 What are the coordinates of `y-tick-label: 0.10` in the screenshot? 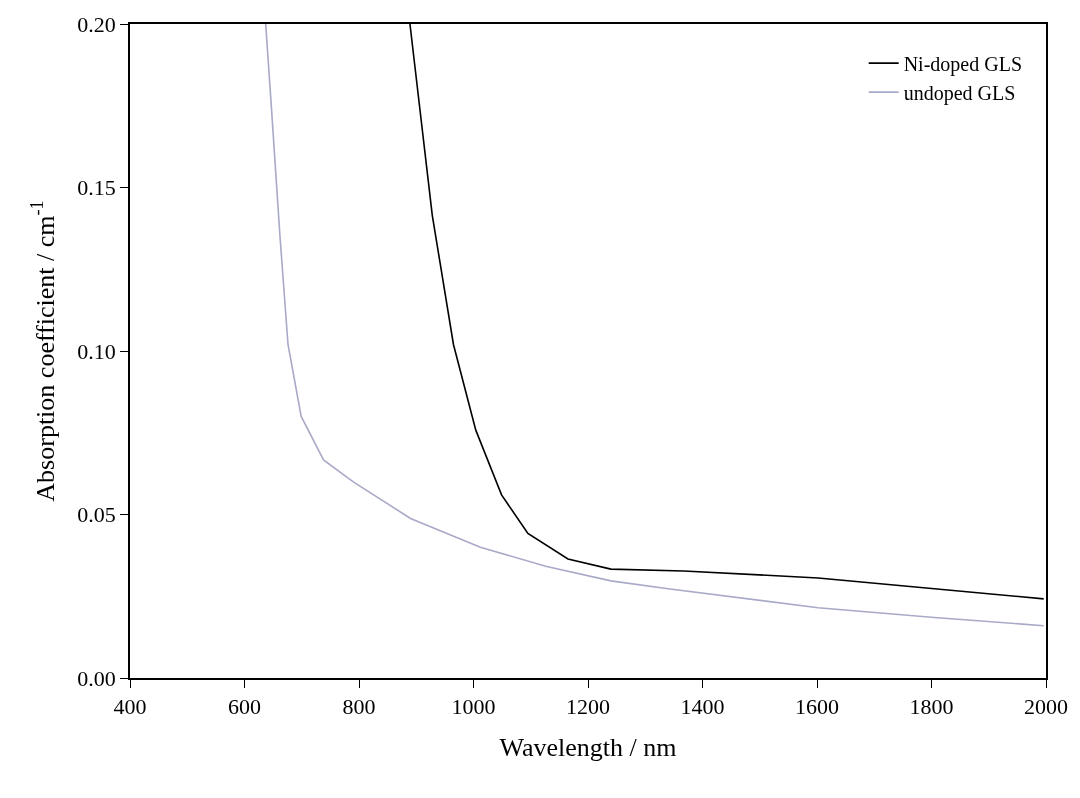 It's located at (96, 351).